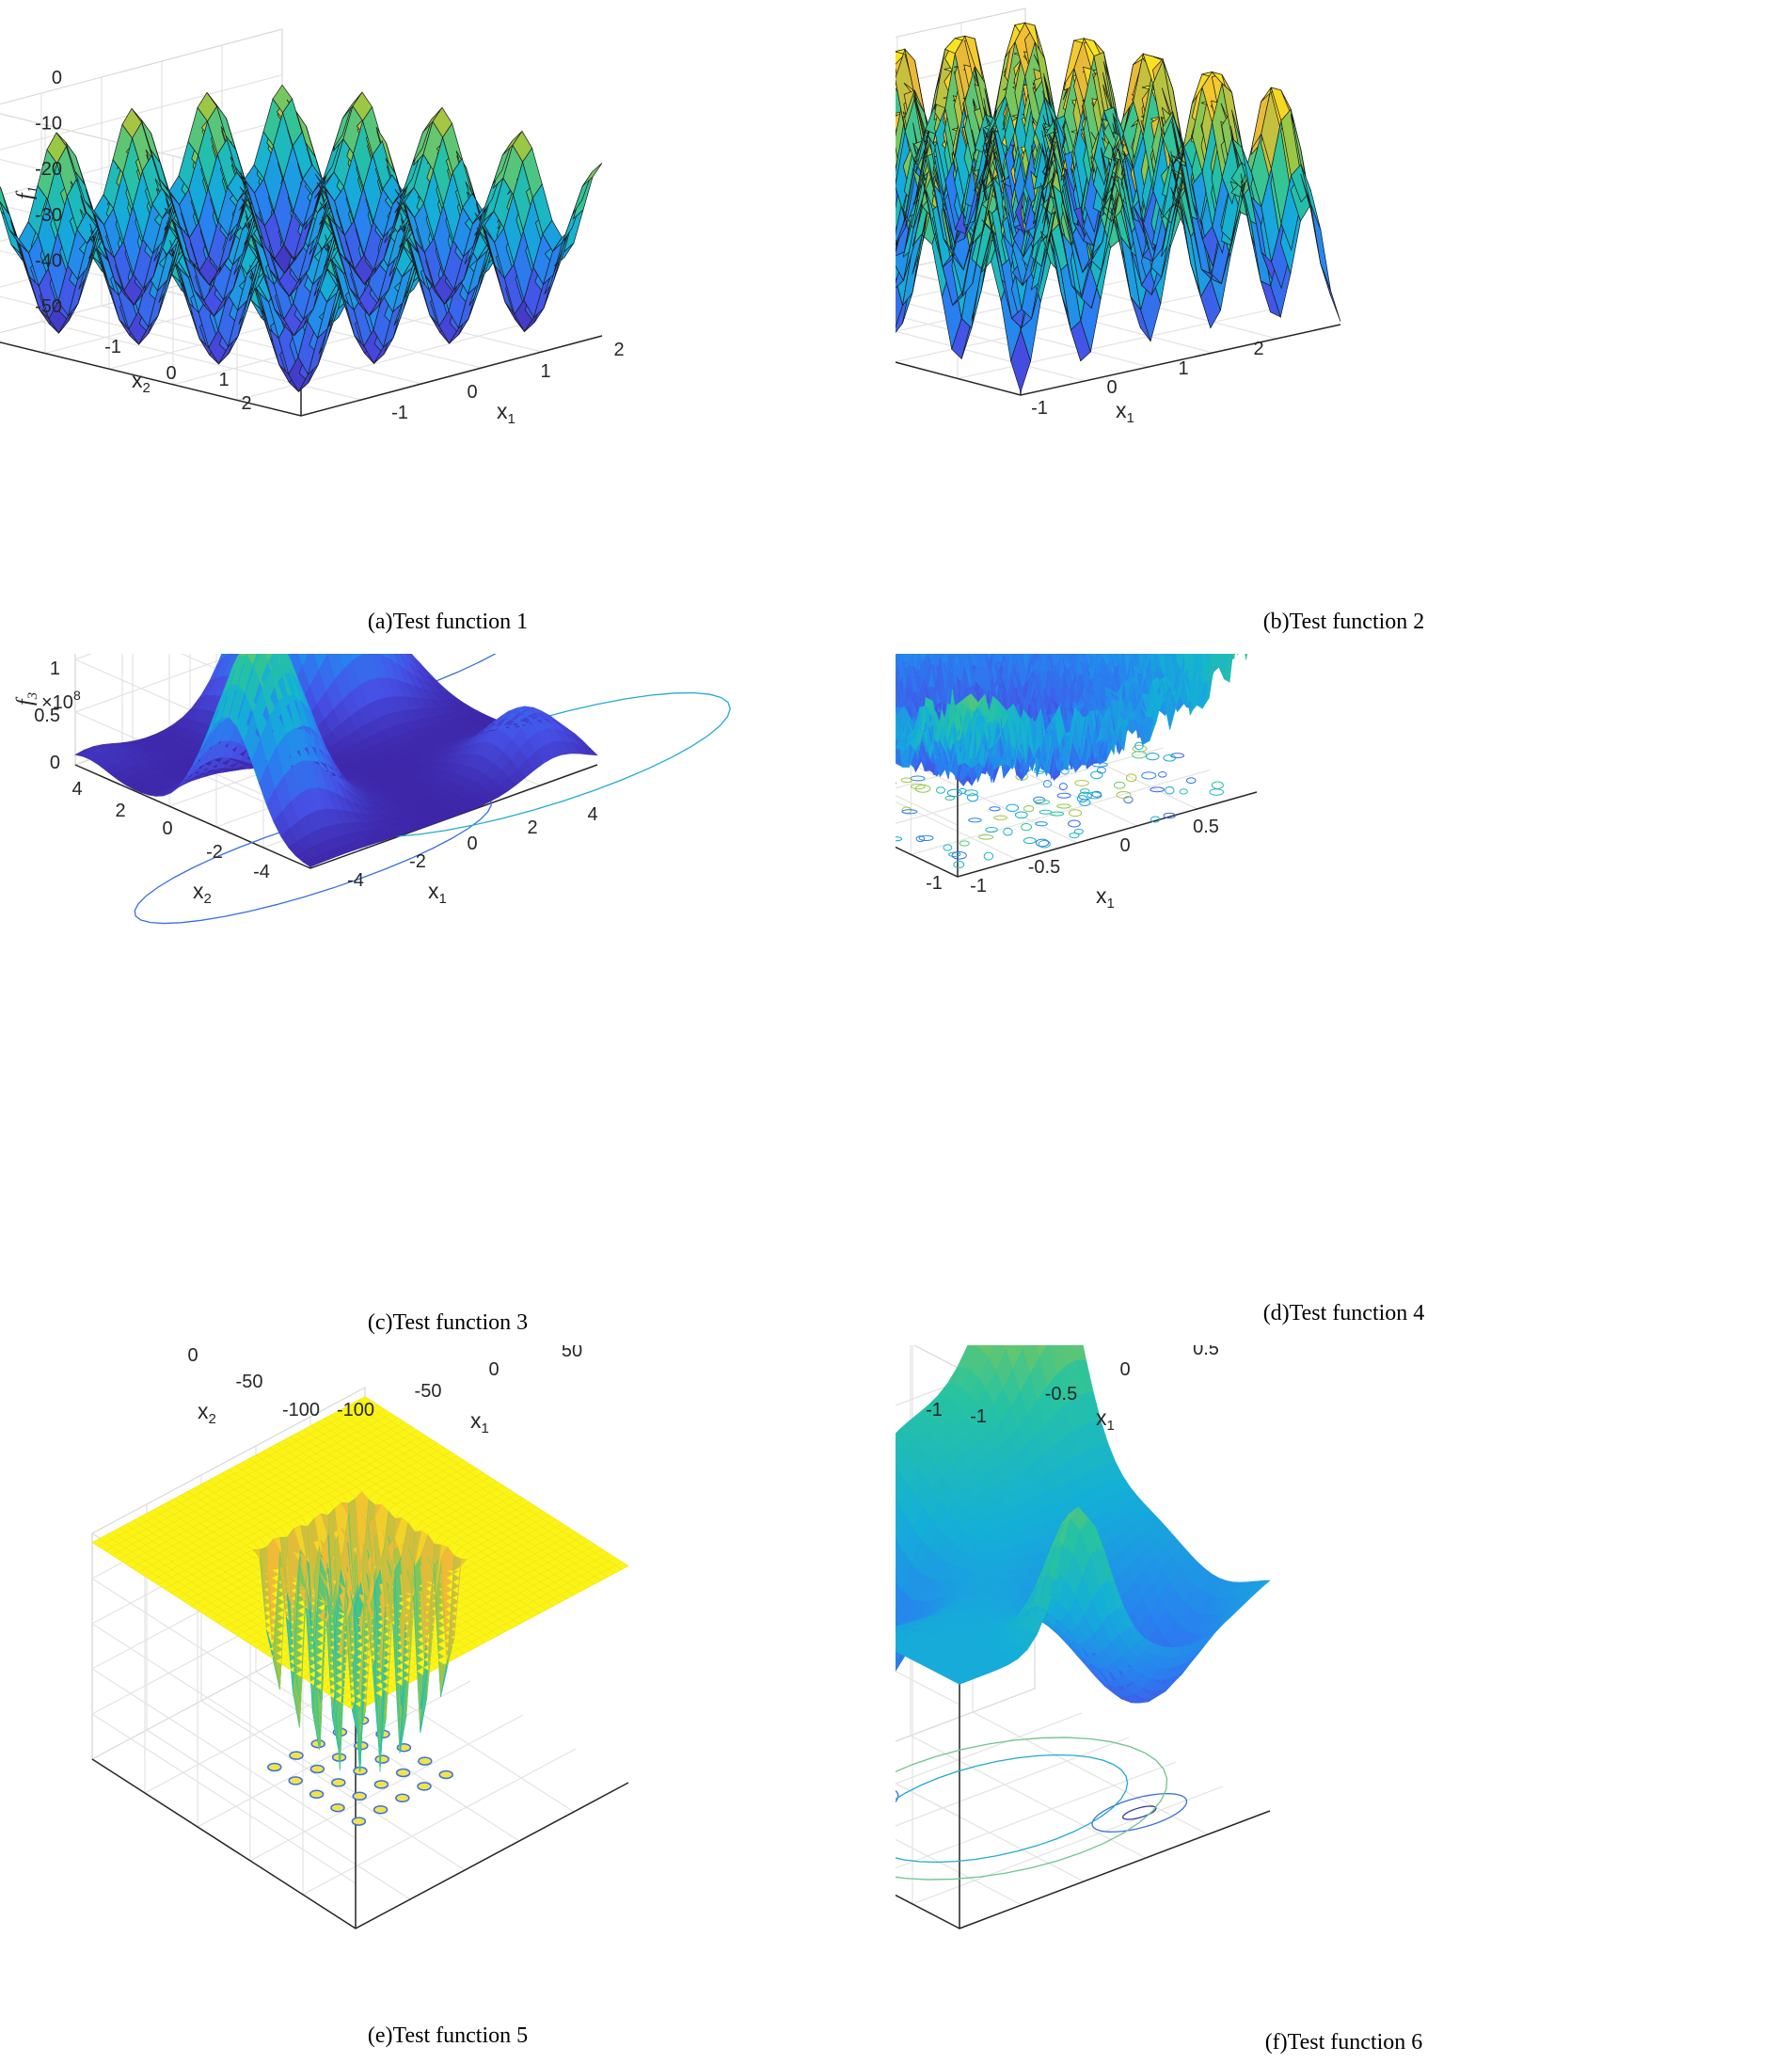  I want to click on z-tick-label: -40, so click(48, 260).